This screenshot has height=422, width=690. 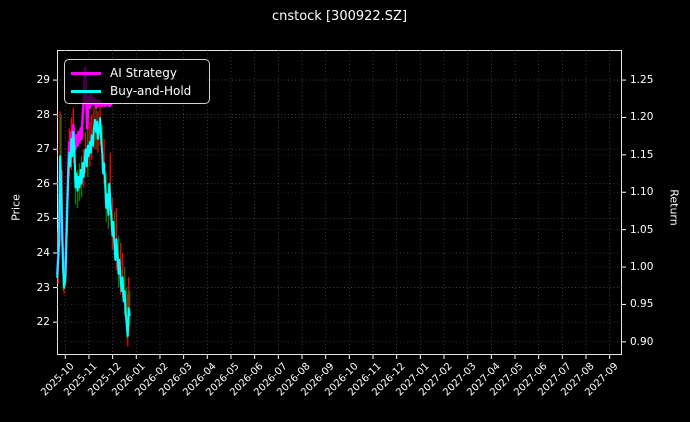 What do you see at coordinates (642, 192) in the screenshot?
I see `return-tick-label: 1.10` at bounding box center [642, 192].